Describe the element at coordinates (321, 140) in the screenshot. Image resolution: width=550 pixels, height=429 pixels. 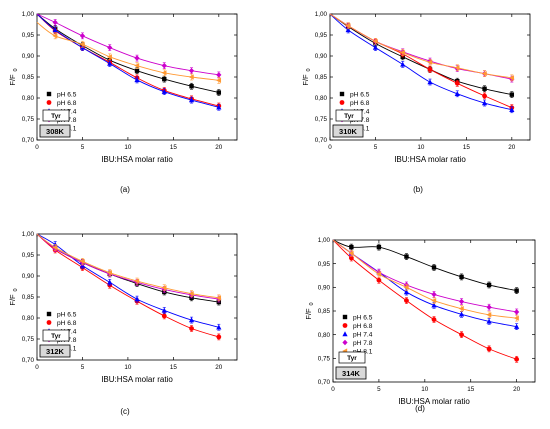
I see `y-tick-label: 0,70` at that location.